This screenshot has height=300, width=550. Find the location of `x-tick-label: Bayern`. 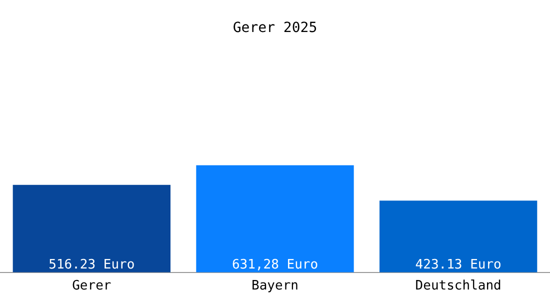

x-tick-label: Bayern is located at coordinates (275, 286).